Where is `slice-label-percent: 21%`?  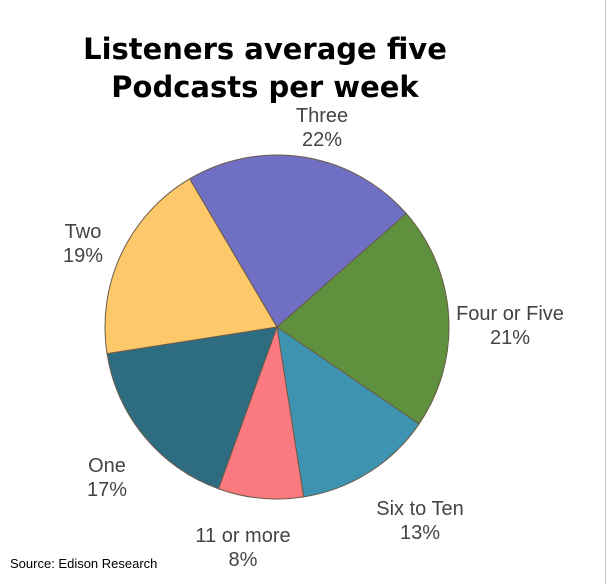 slice-label-percent: 21% is located at coordinates (510, 338).